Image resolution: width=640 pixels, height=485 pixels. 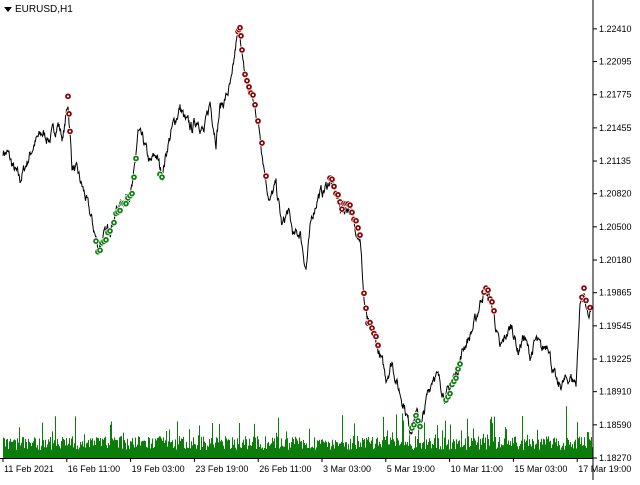 I want to click on x-tick-label: 11 Feb 2021, so click(x=29, y=469).